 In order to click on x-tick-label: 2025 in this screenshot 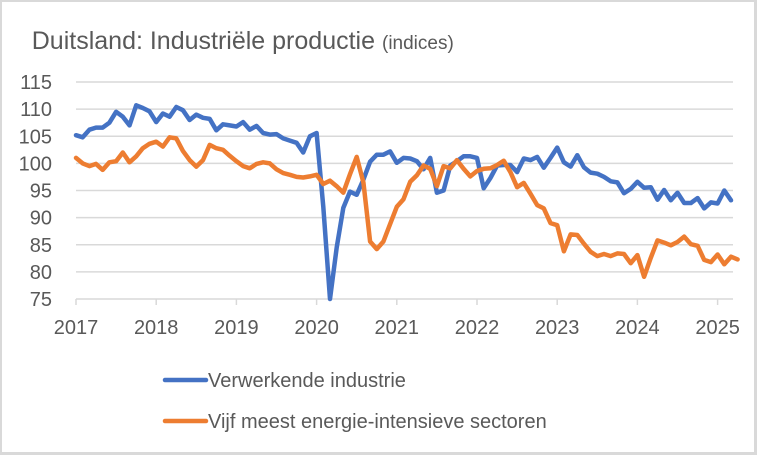, I will do `click(717, 328)`.